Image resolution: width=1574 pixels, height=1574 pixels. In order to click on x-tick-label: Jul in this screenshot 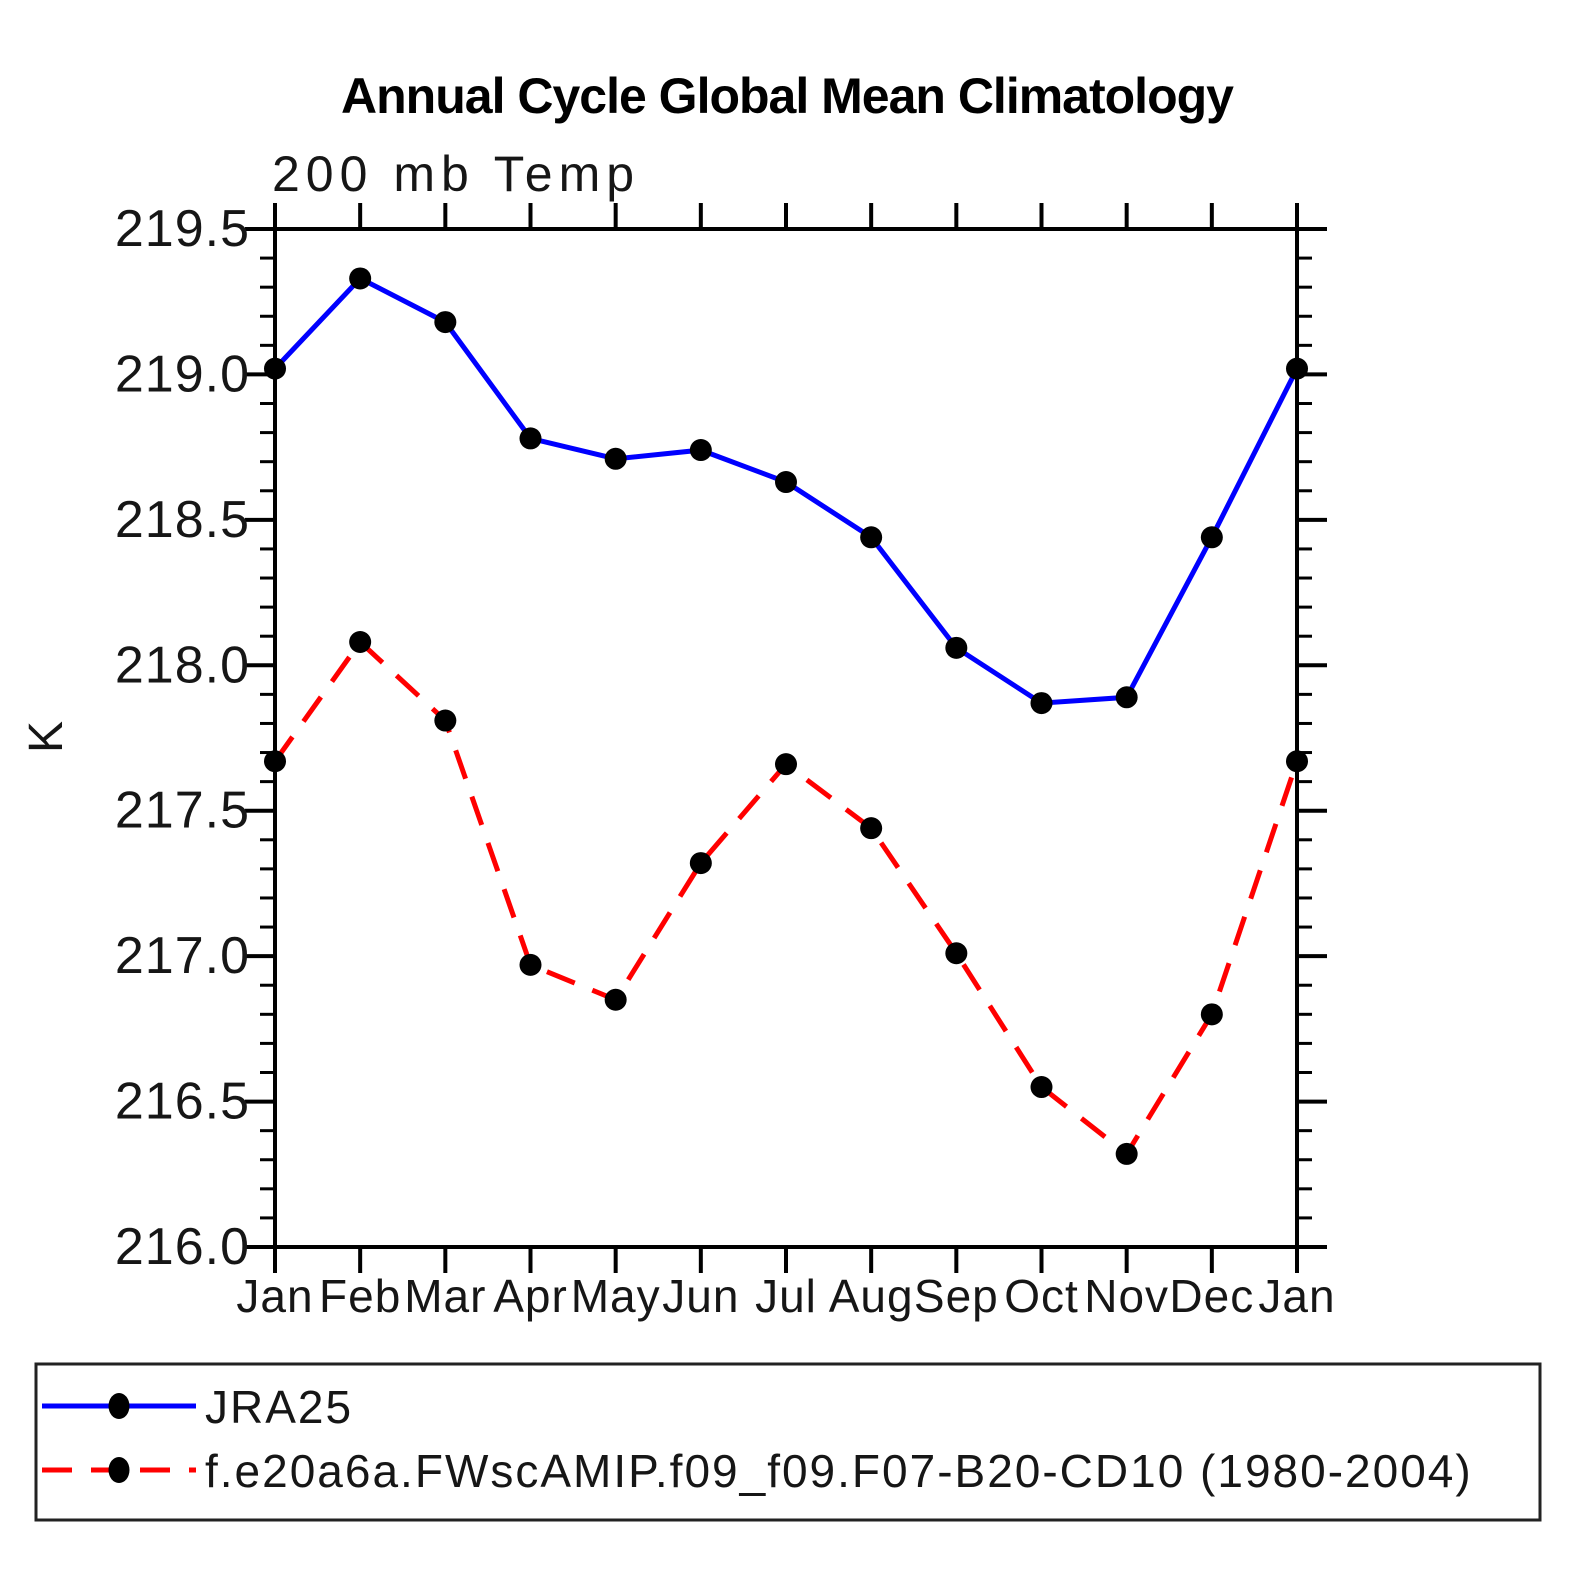, I will do `click(786, 1296)`.